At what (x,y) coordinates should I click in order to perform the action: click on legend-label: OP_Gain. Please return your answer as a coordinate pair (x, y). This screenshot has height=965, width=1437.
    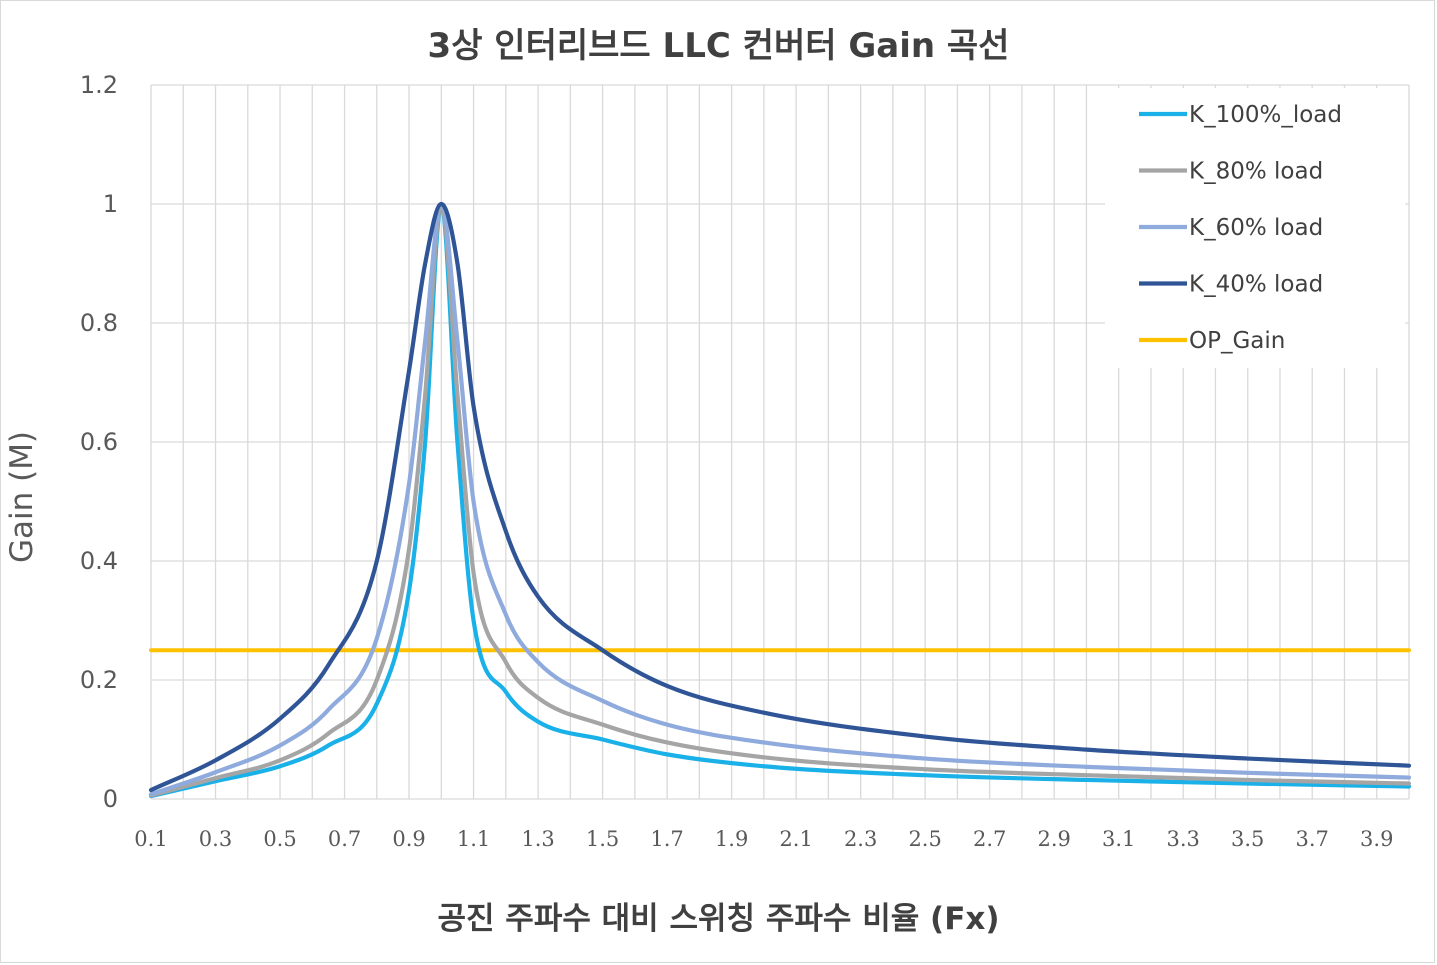
    Looking at the image, I should click on (1237, 341).